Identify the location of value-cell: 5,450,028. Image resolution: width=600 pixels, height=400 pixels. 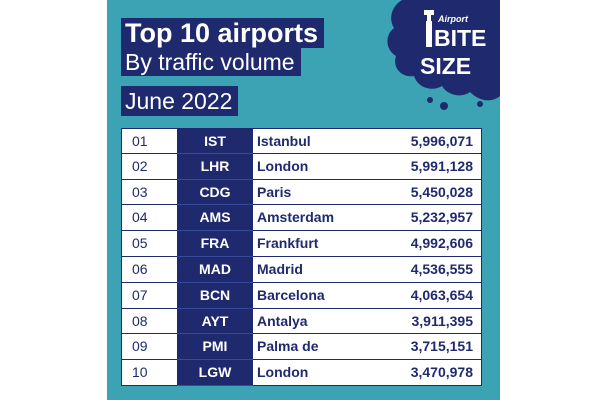
(429, 192).